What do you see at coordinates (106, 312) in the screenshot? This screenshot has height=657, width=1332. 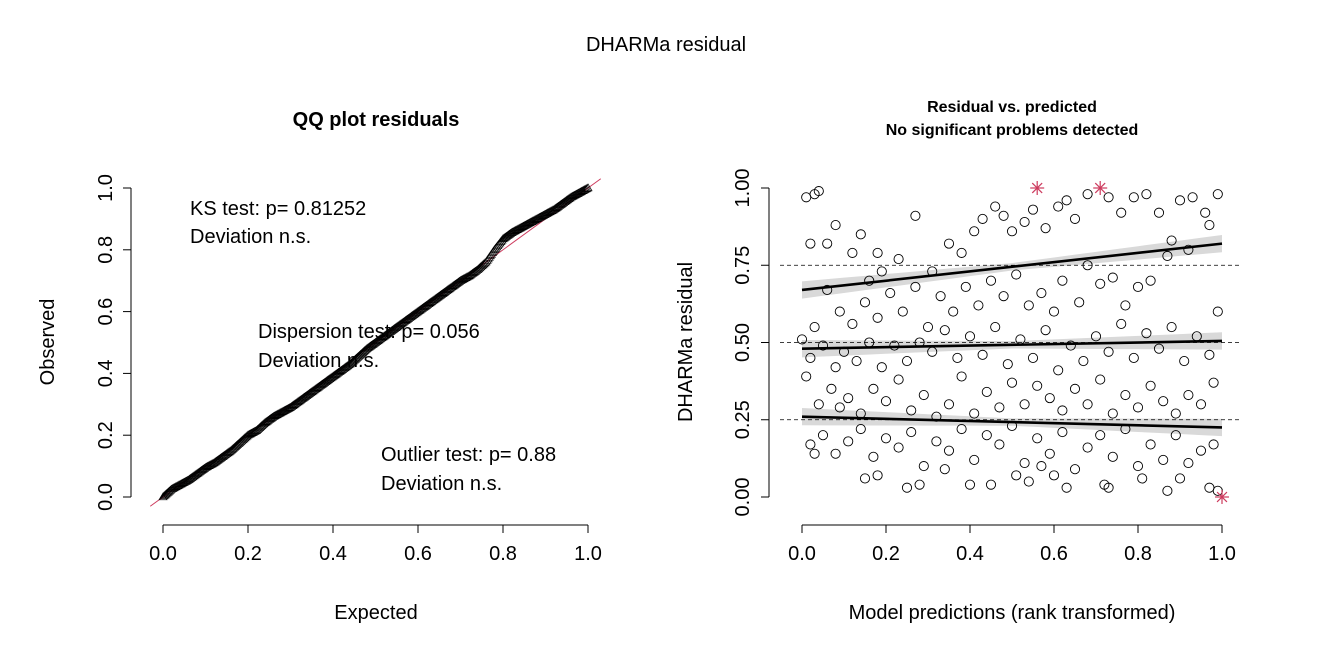 I see `qq-y-tick-label: 0.6` at bounding box center [106, 312].